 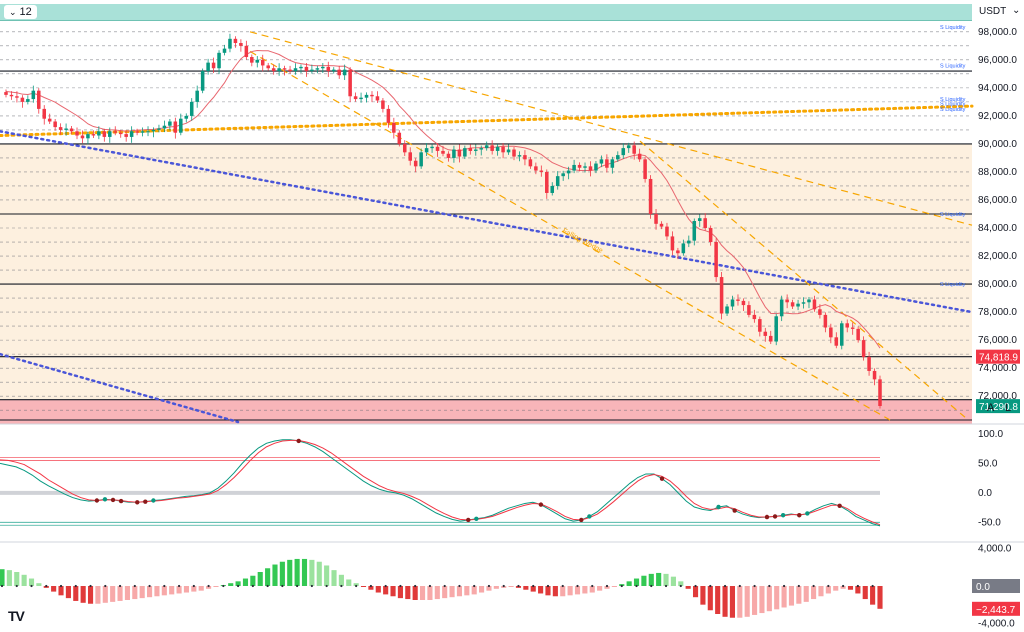 What do you see at coordinates (997, 116) in the screenshot?
I see `price-axis-label: 92,000.0` at bounding box center [997, 116].